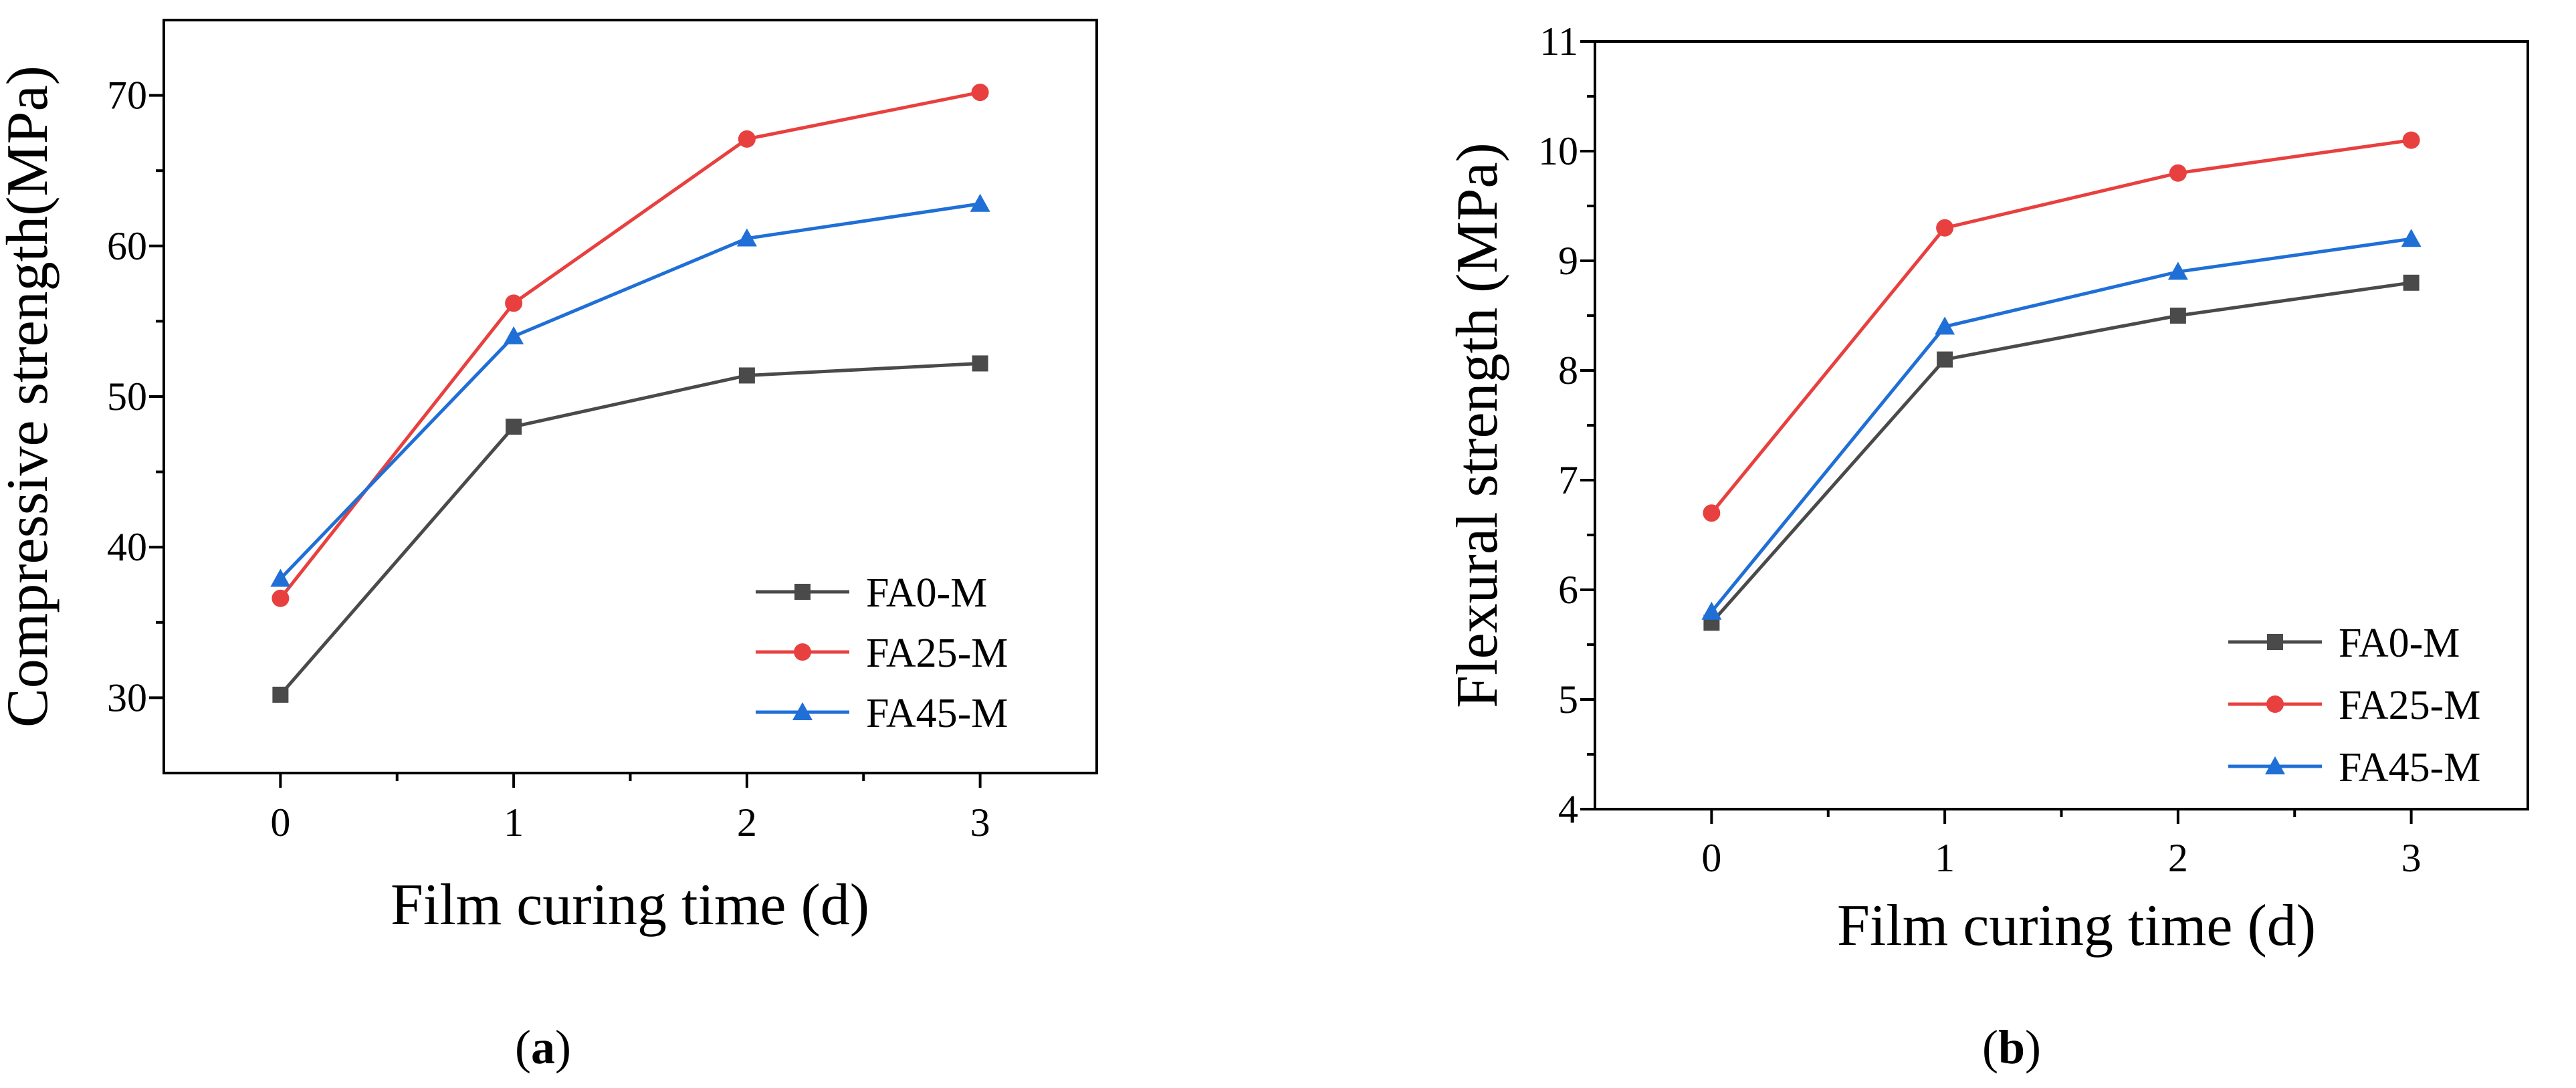 The width and height of the screenshot is (2576, 1088). Describe the element at coordinates (127, 246) in the screenshot. I see `y-tick-label: 60` at that location.